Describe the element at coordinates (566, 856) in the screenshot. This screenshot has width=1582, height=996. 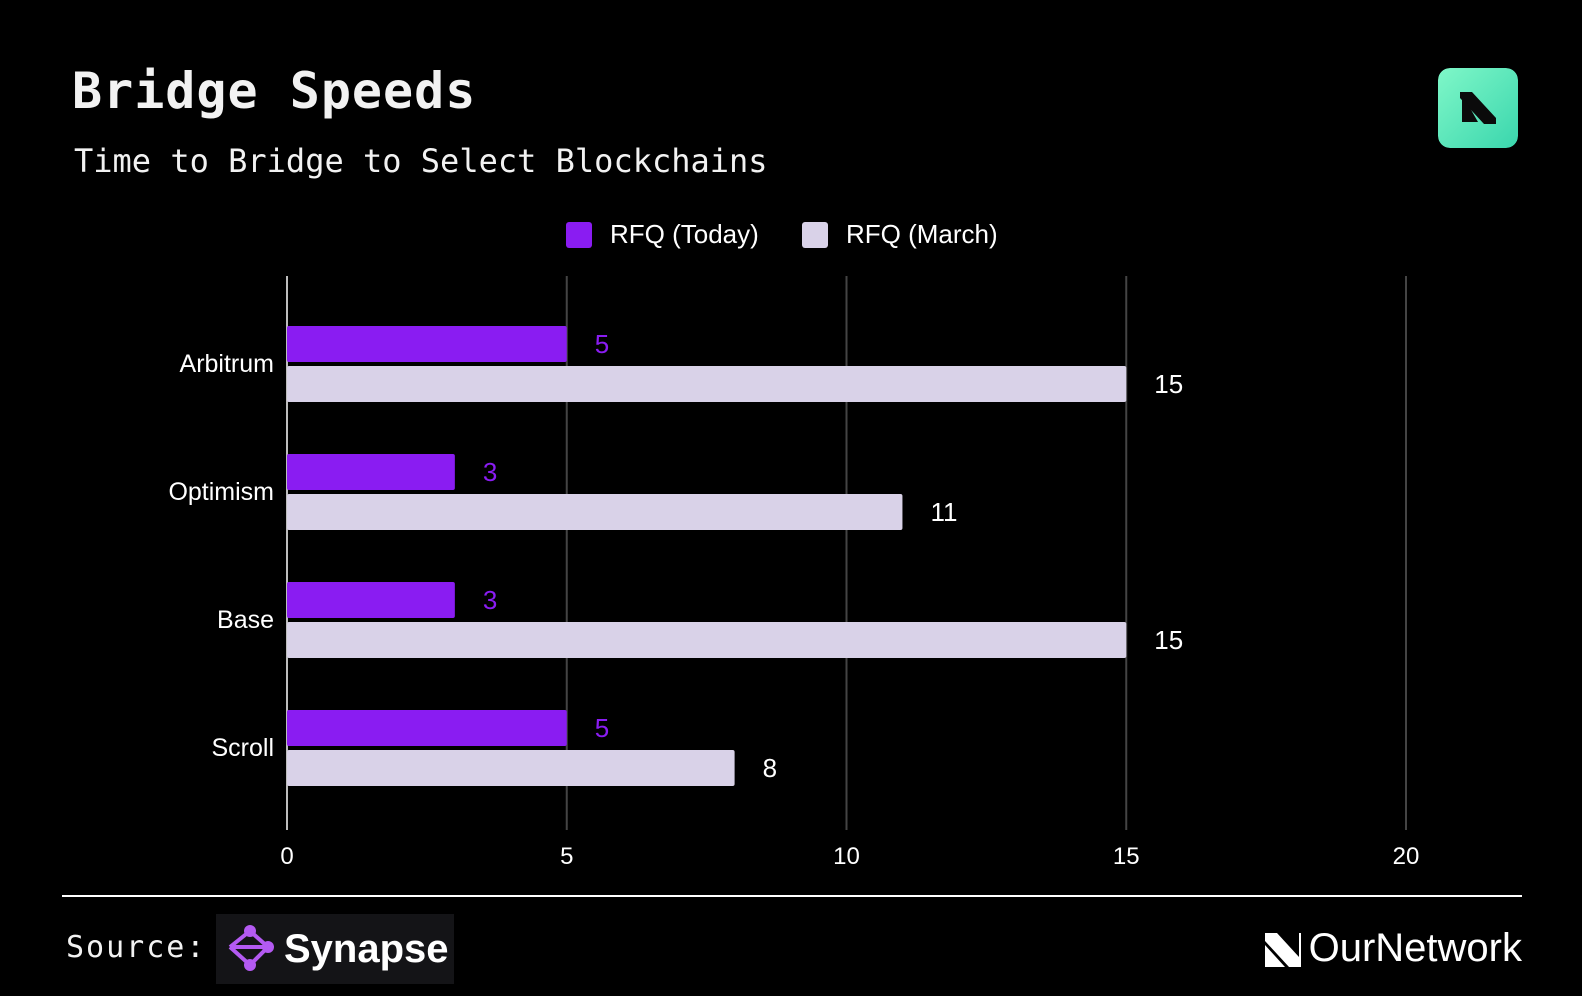
I see `x-tick-label: 5` at that location.